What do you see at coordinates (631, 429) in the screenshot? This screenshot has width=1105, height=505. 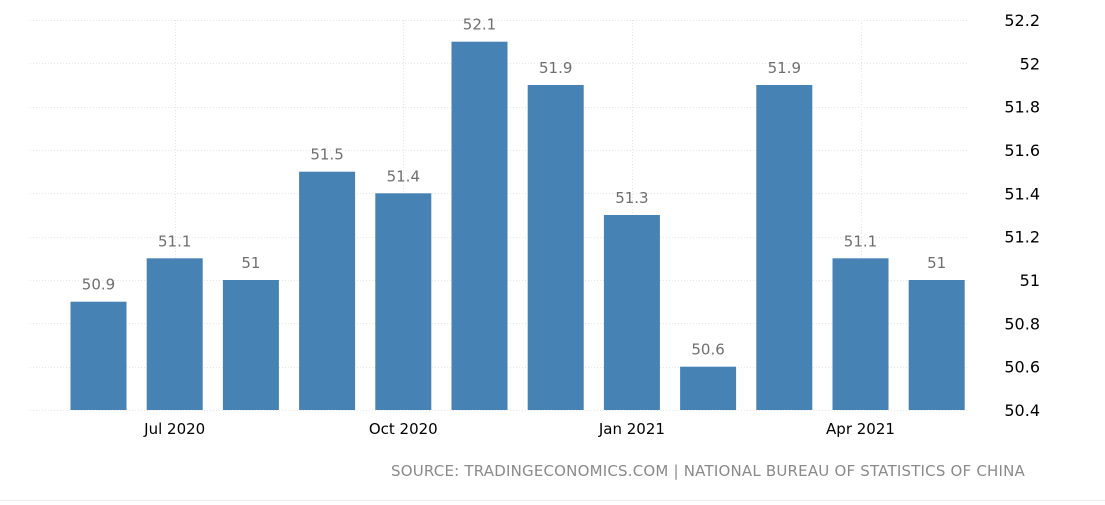 I see `x-tick-label: Jan 2021` at bounding box center [631, 429].